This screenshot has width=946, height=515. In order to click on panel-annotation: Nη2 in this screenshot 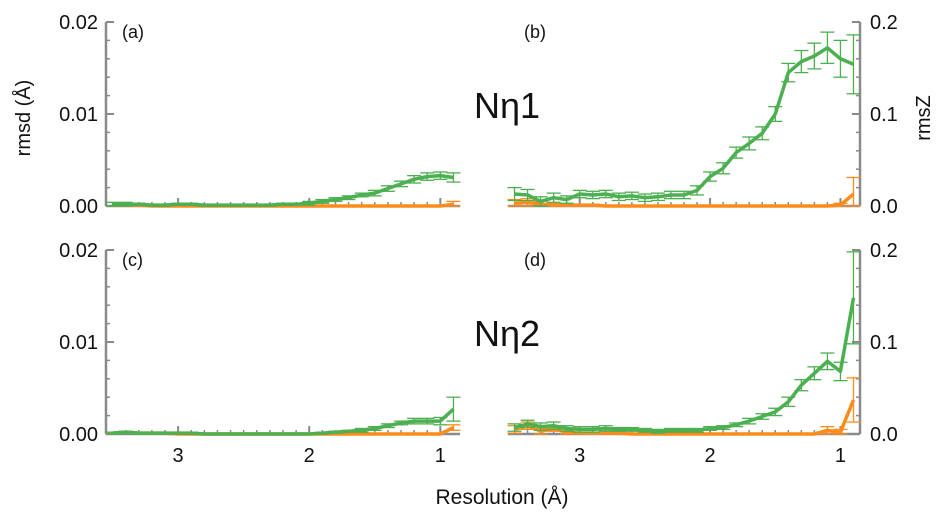, I will do `click(507, 333)`.